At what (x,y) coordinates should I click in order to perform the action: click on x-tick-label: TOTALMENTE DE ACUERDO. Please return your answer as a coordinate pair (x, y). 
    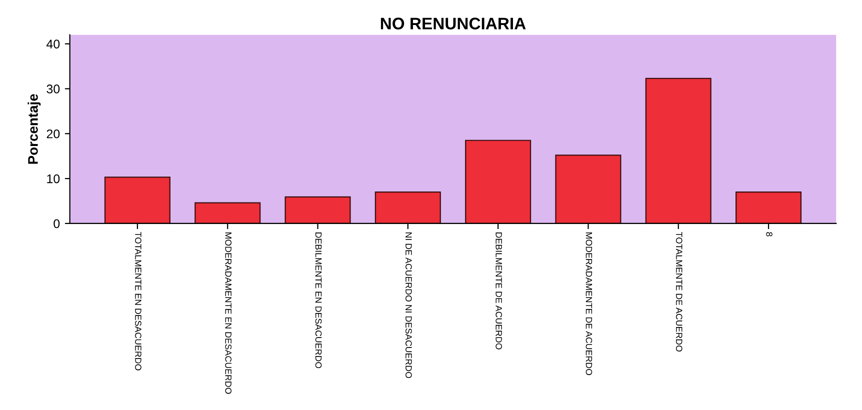
    Looking at the image, I should click on (679, 292).